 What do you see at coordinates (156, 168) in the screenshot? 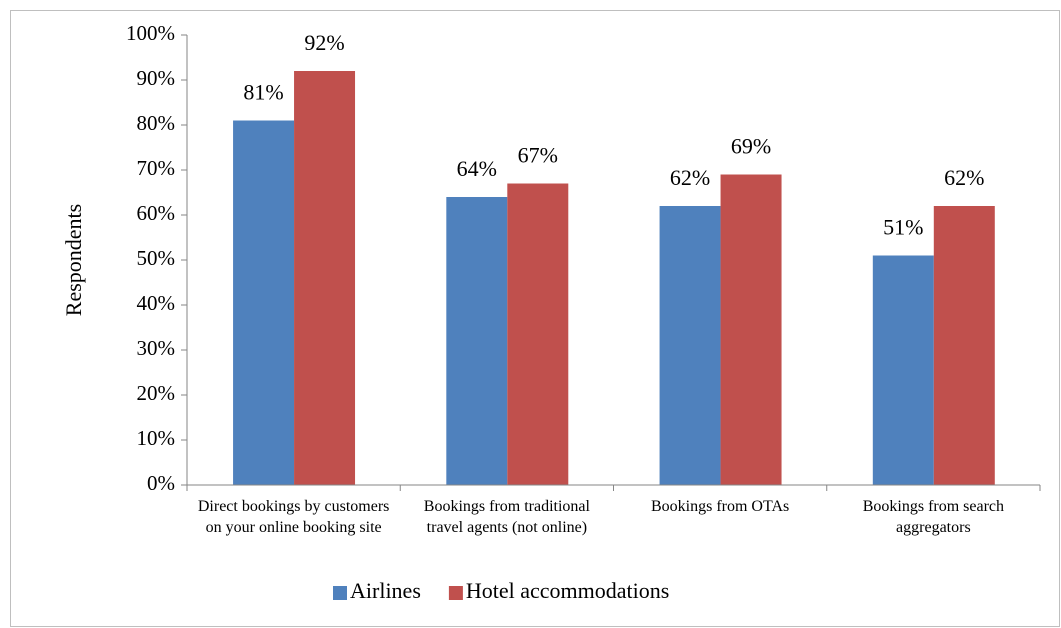
I see `y-tick-label: 70%` at bounding box center [156, 168].